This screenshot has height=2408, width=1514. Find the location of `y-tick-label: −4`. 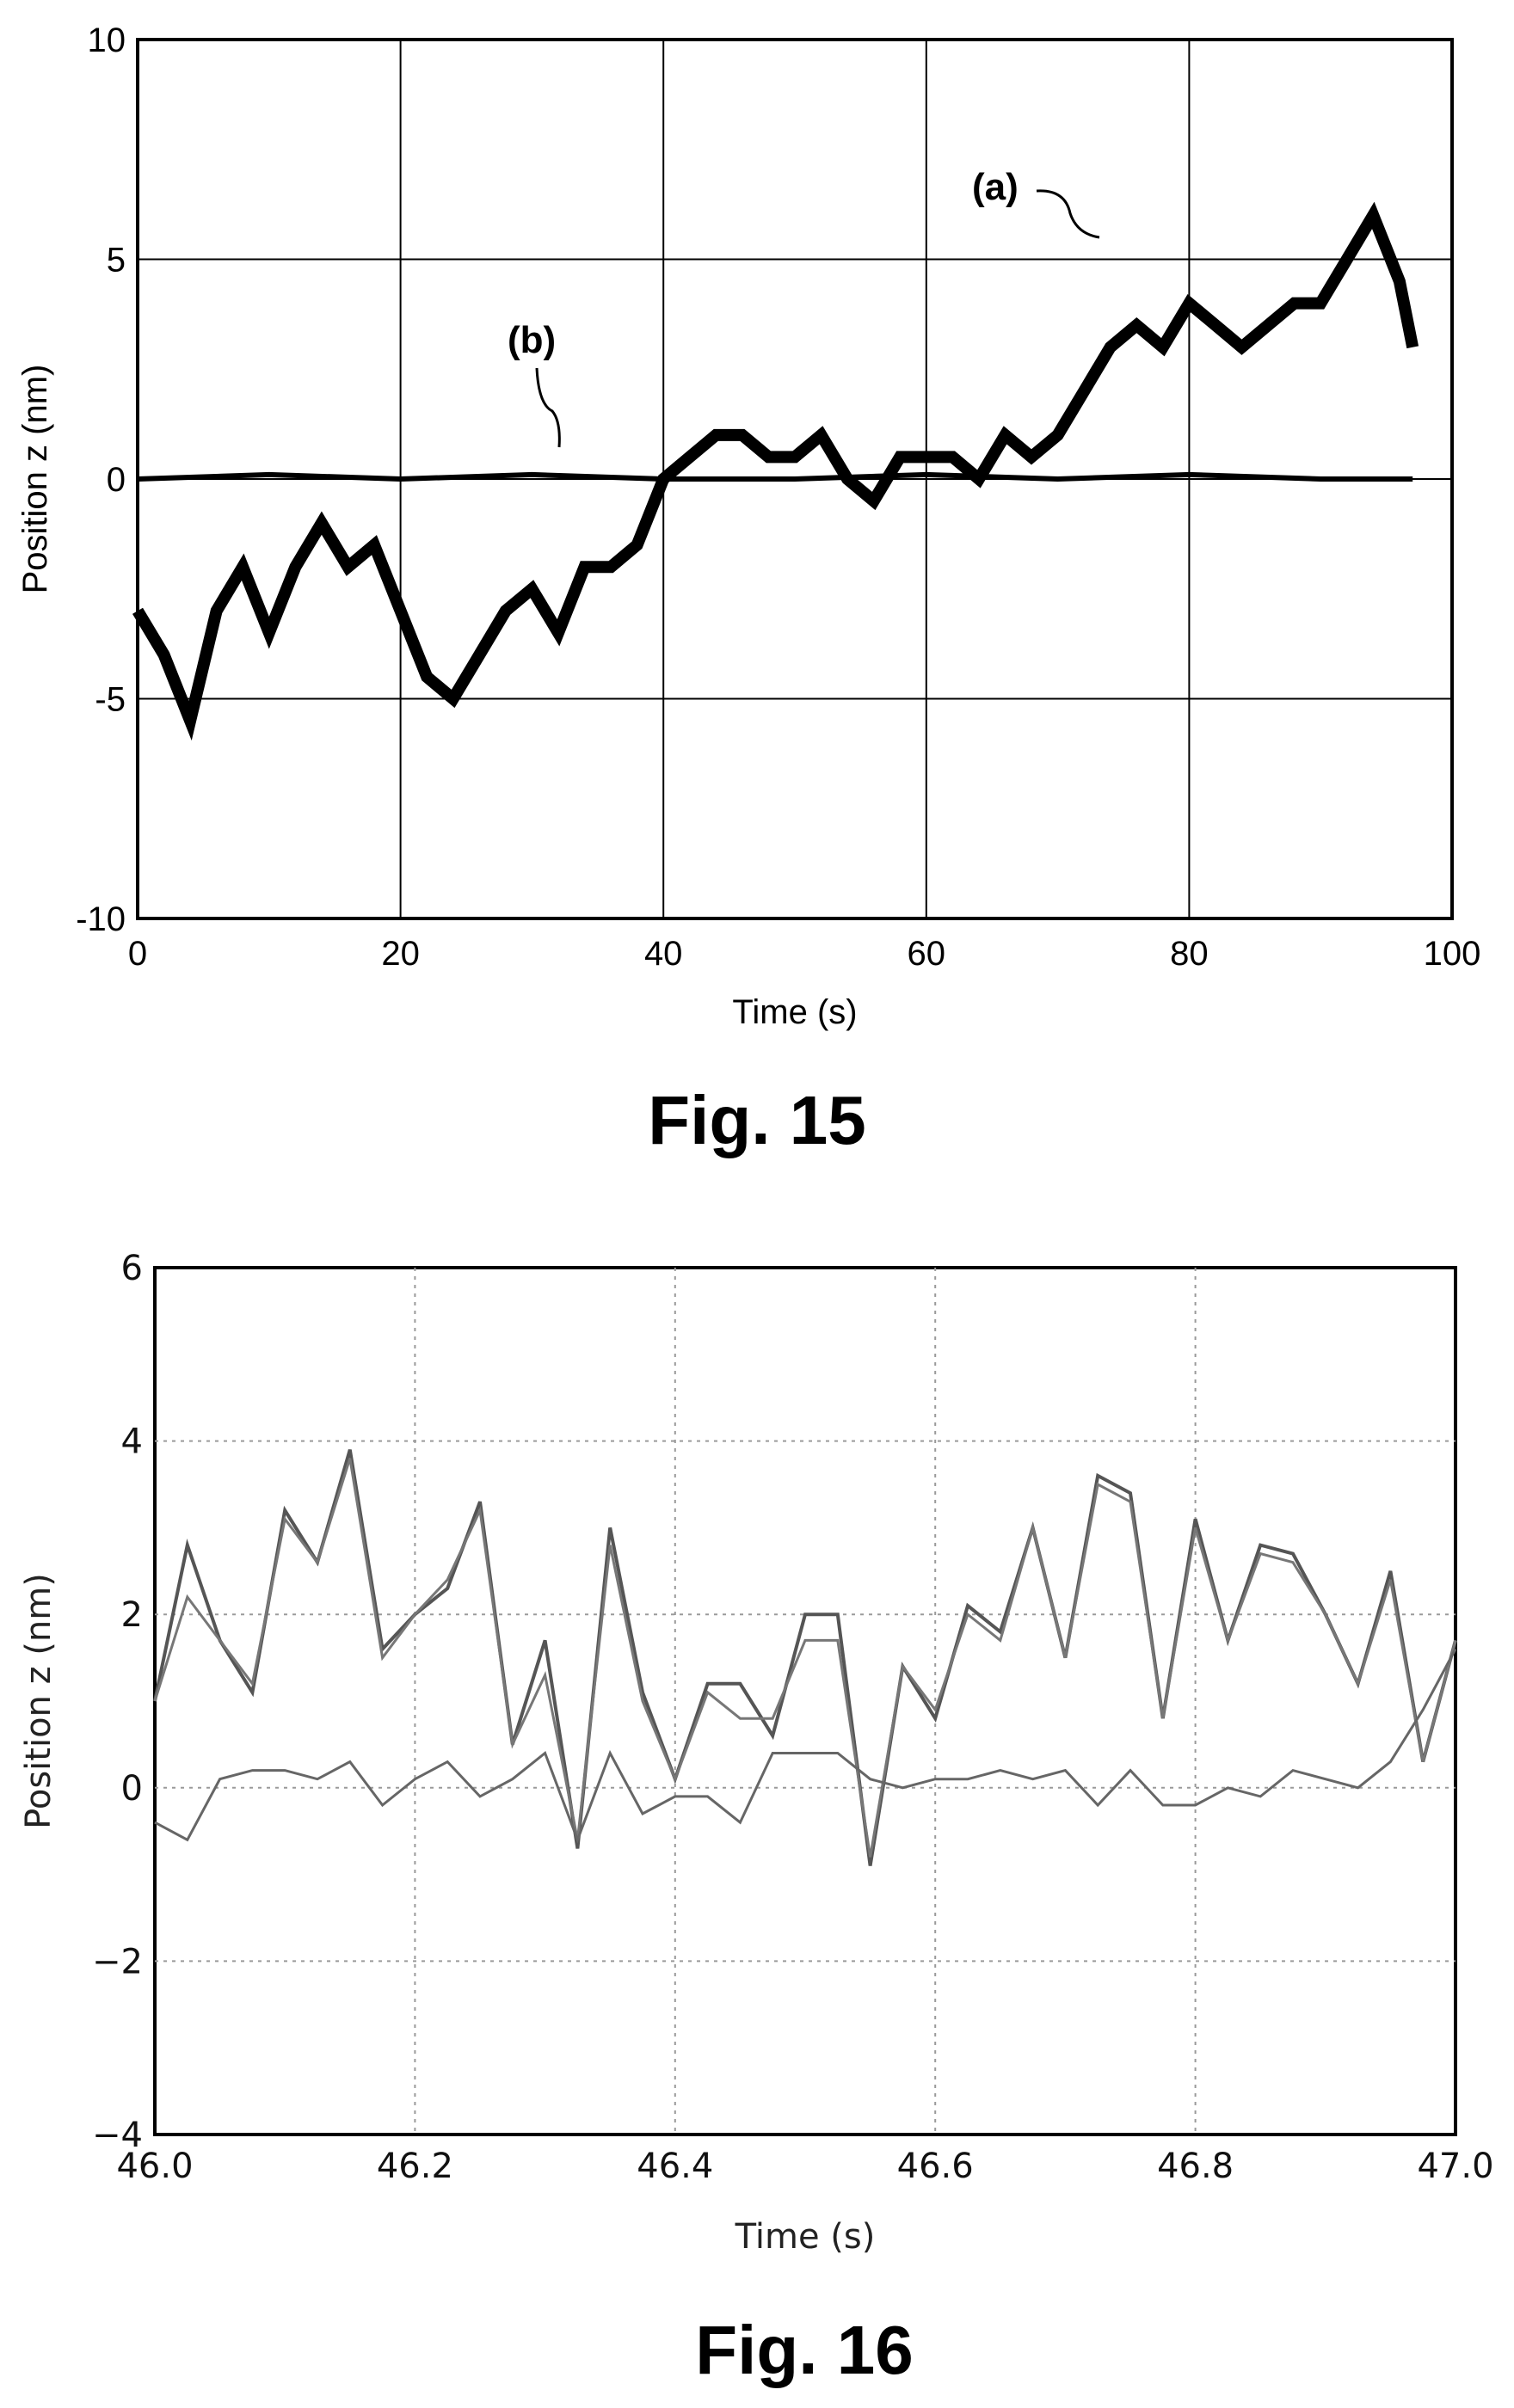

y-tick-label: −4 is located at coordinates (118, 2135).